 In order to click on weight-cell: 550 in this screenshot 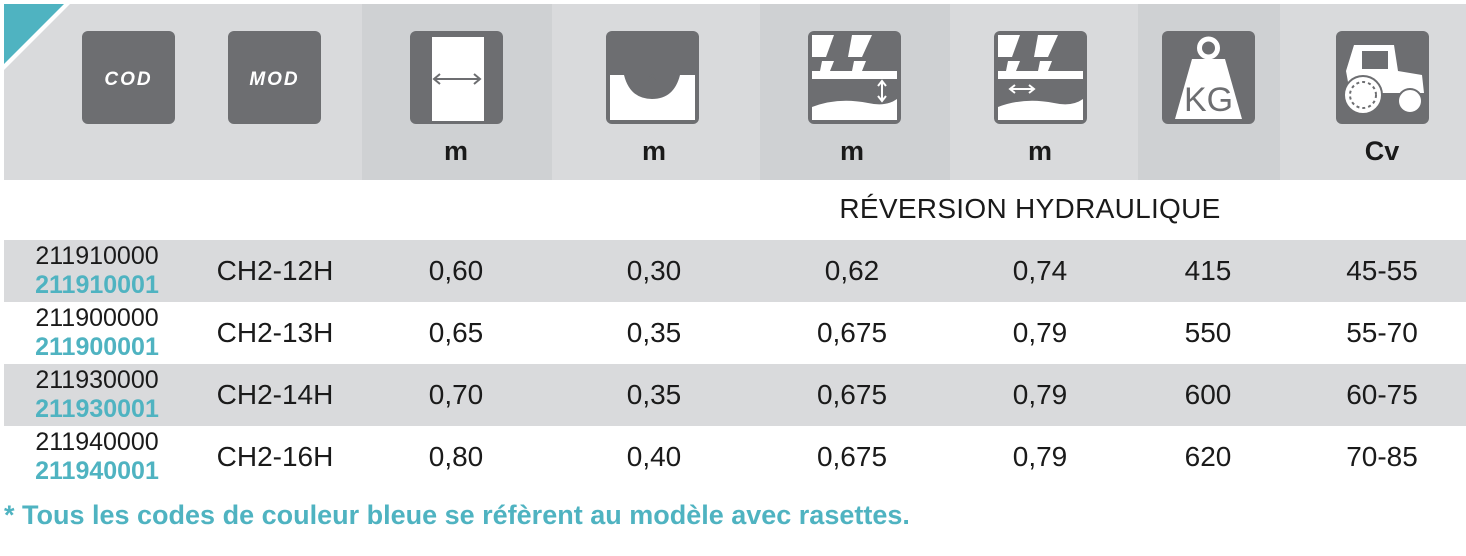, I will do `click(1208, 332)`.